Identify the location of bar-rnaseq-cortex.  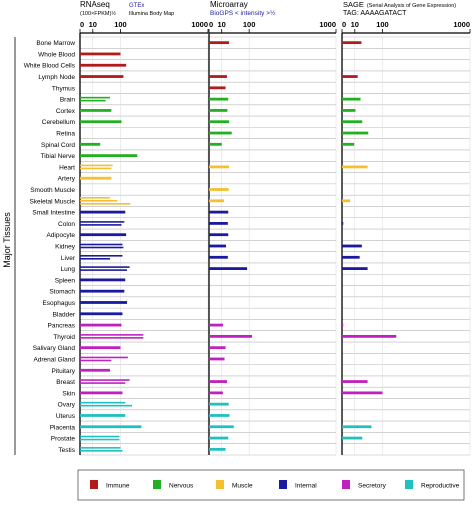
(96, 110).